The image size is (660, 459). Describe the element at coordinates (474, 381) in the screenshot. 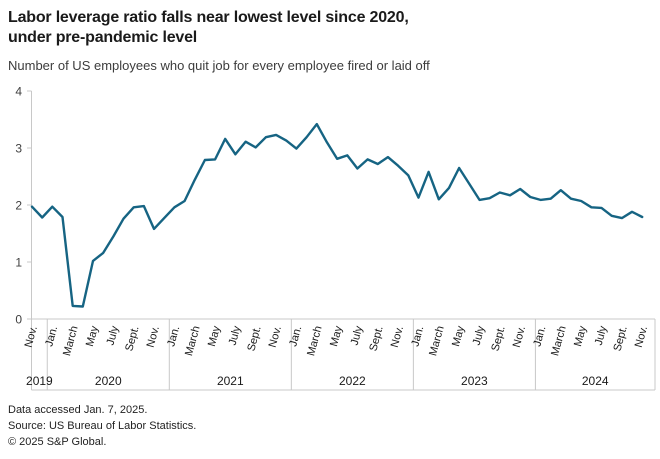

I see `x-year-label: 2023` at that location.